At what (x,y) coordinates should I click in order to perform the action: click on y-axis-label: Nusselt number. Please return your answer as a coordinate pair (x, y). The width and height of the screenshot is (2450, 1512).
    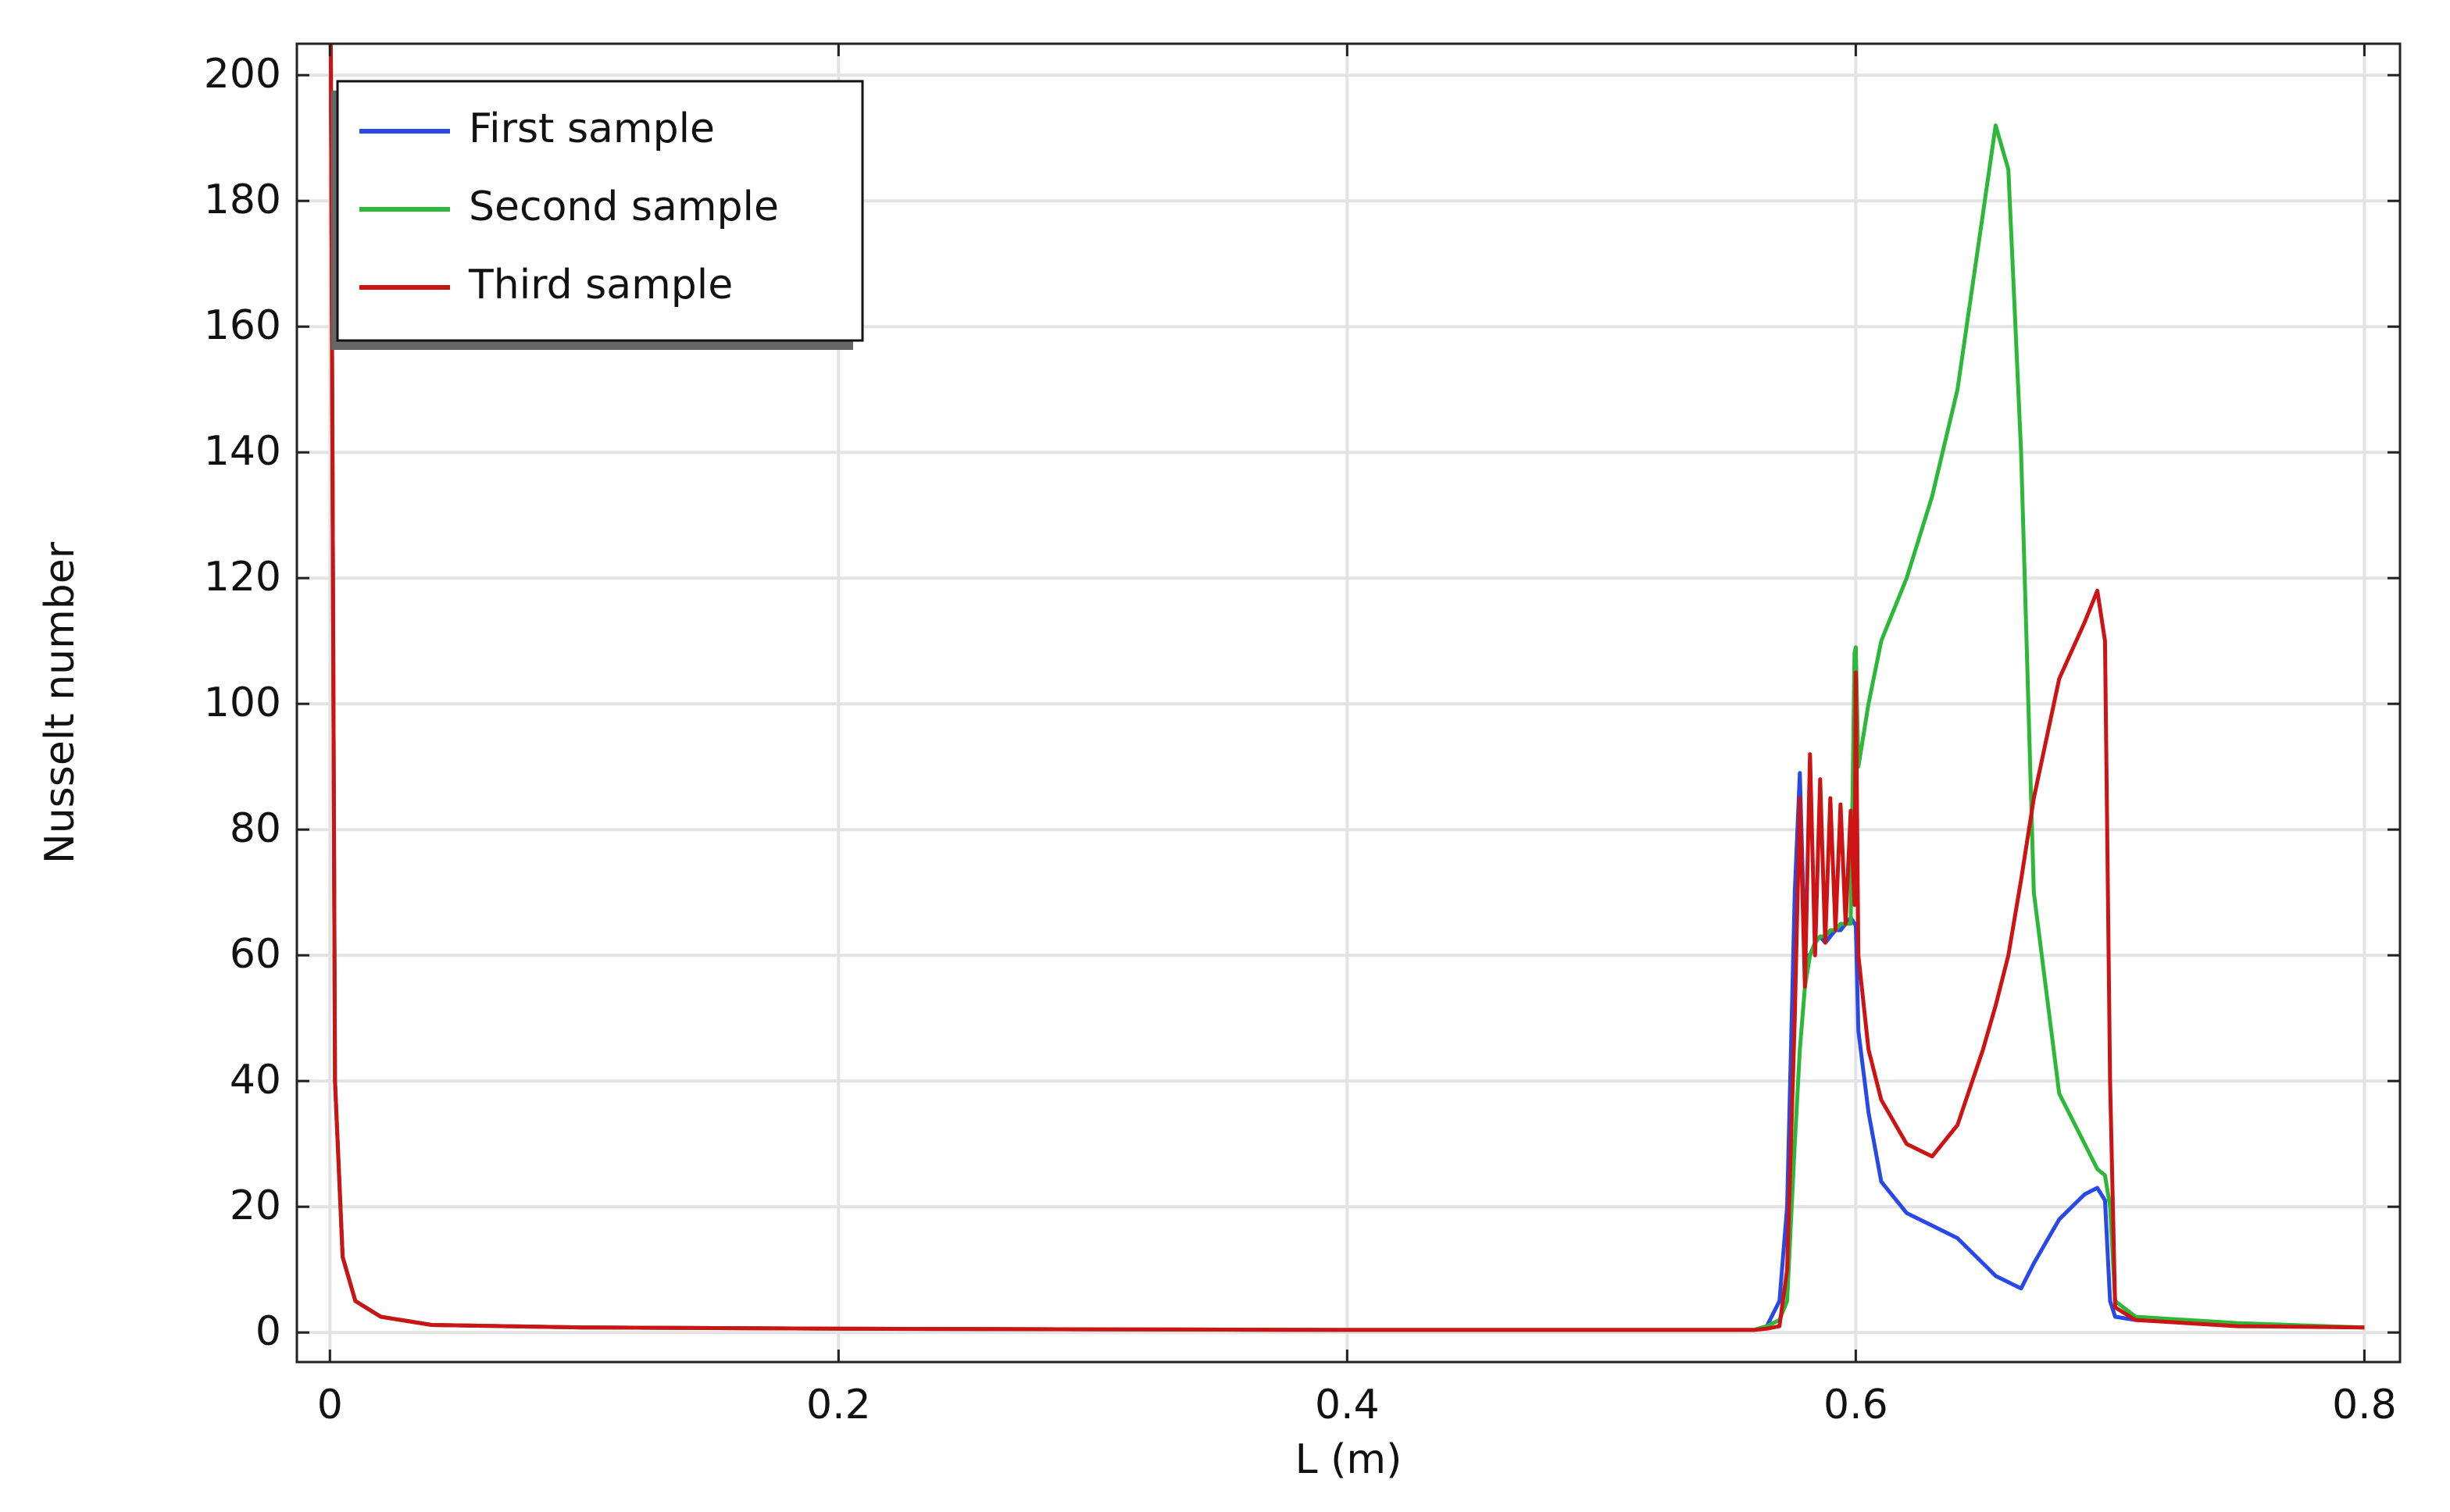
    Looking at the image, I should click on (60, 702).